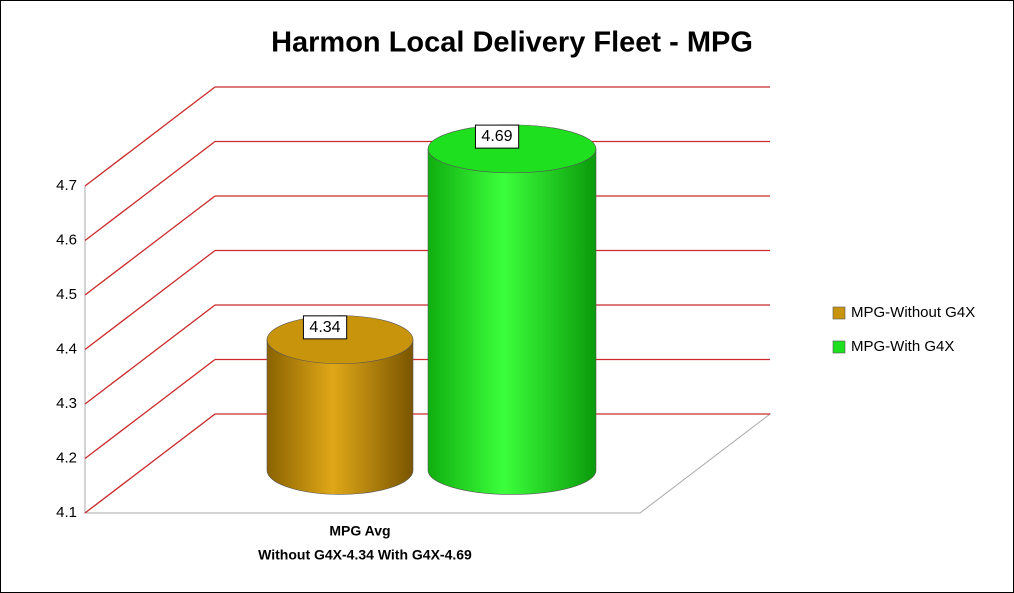  Describe the element at coordinates (66, 403) in the screenshot. I see `y-tick-label: 4.3` at that location.